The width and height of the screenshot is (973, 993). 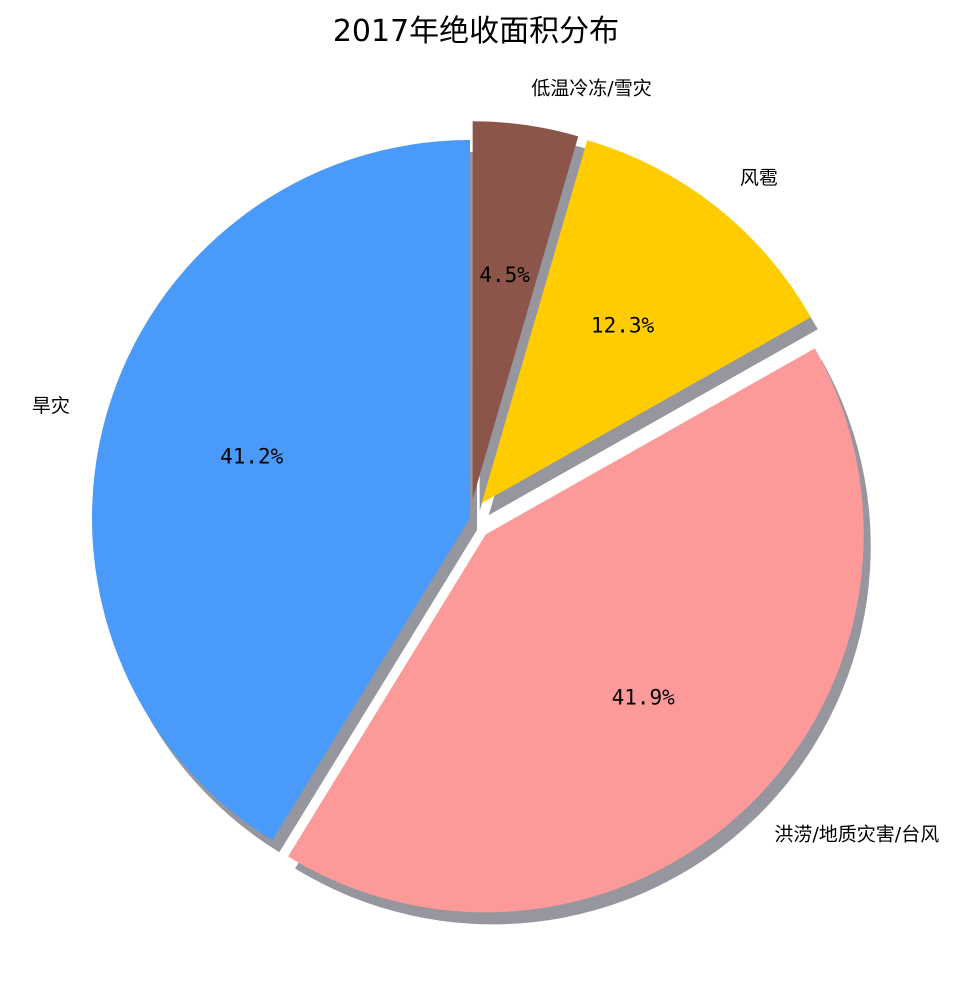 I want to click on chart-title: 2017年绝收面积分布, so click(x=476, y=31).